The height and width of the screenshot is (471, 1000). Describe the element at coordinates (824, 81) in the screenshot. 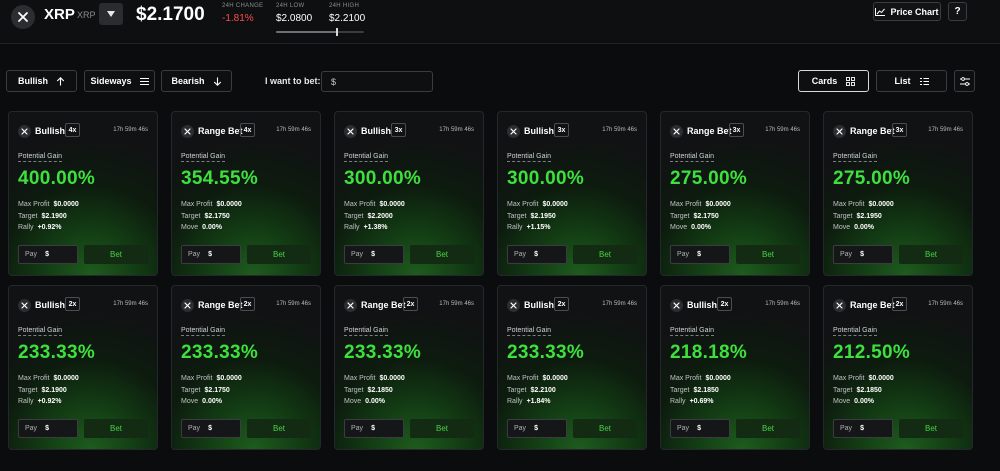

I see `cards-view-label: Cards` at that location.